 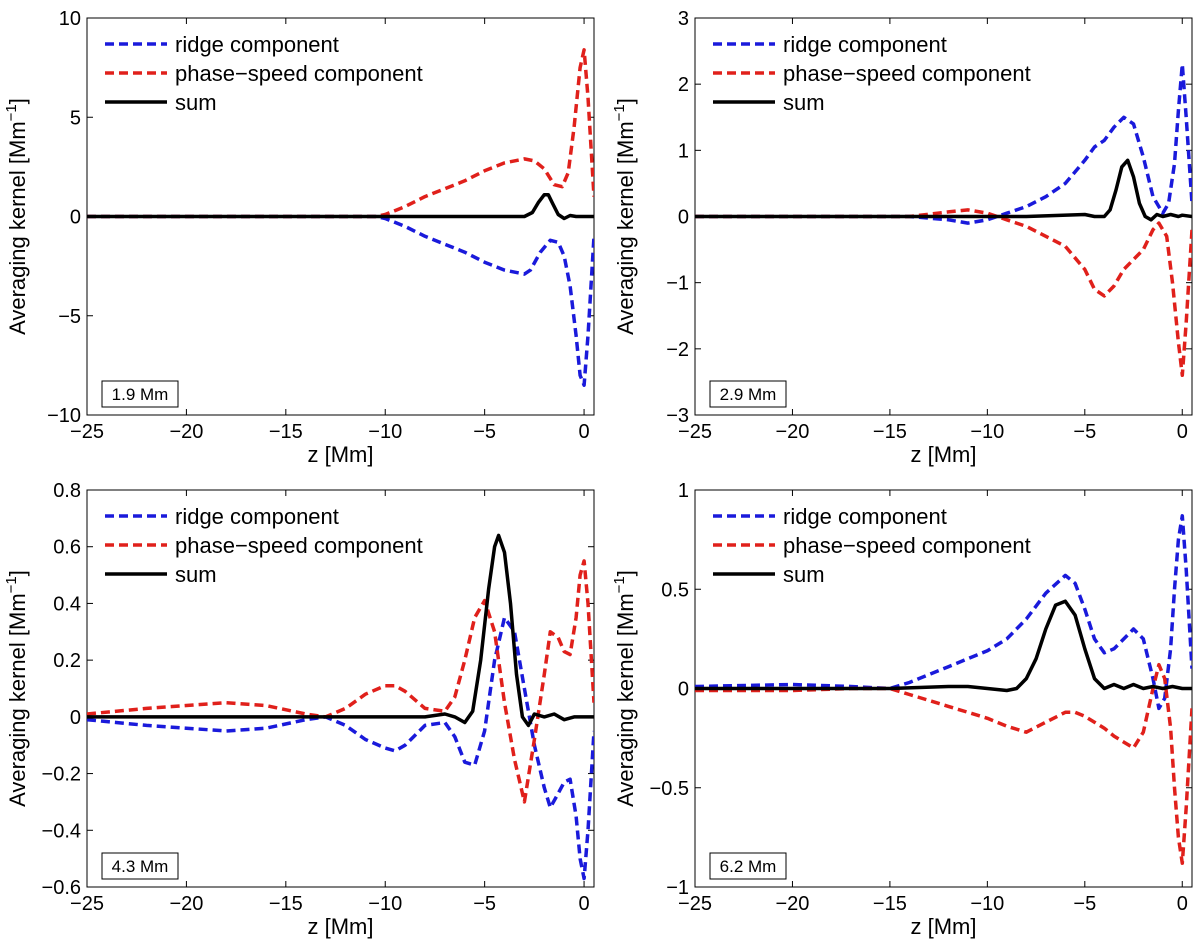 What do you see at coordinates (683, 85) in the screenshot?
I see `y-tick-label: 2` at bounding box center [683, 85].